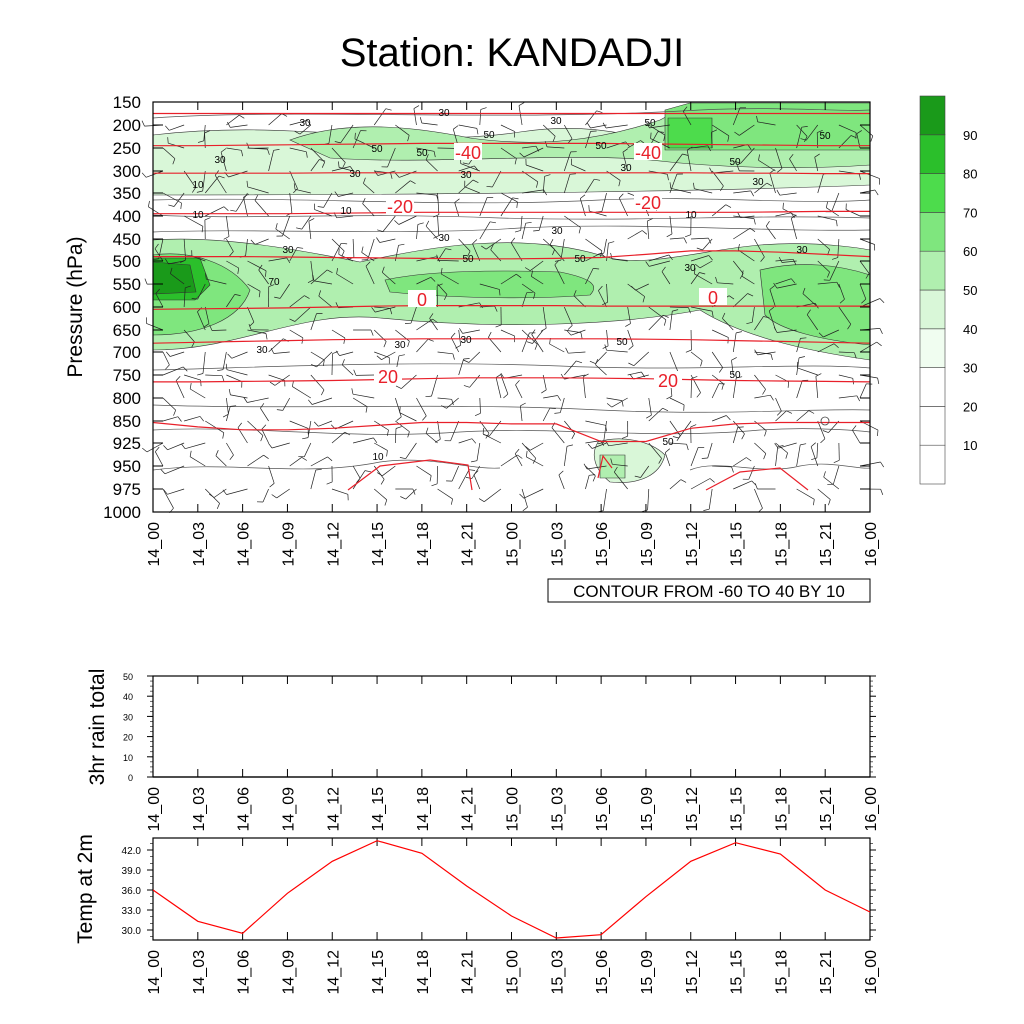 The image size is (1024, 1024). Describe the element at coordinates (511, 431) in the screenshot. I see `humidity-contour` at that location.